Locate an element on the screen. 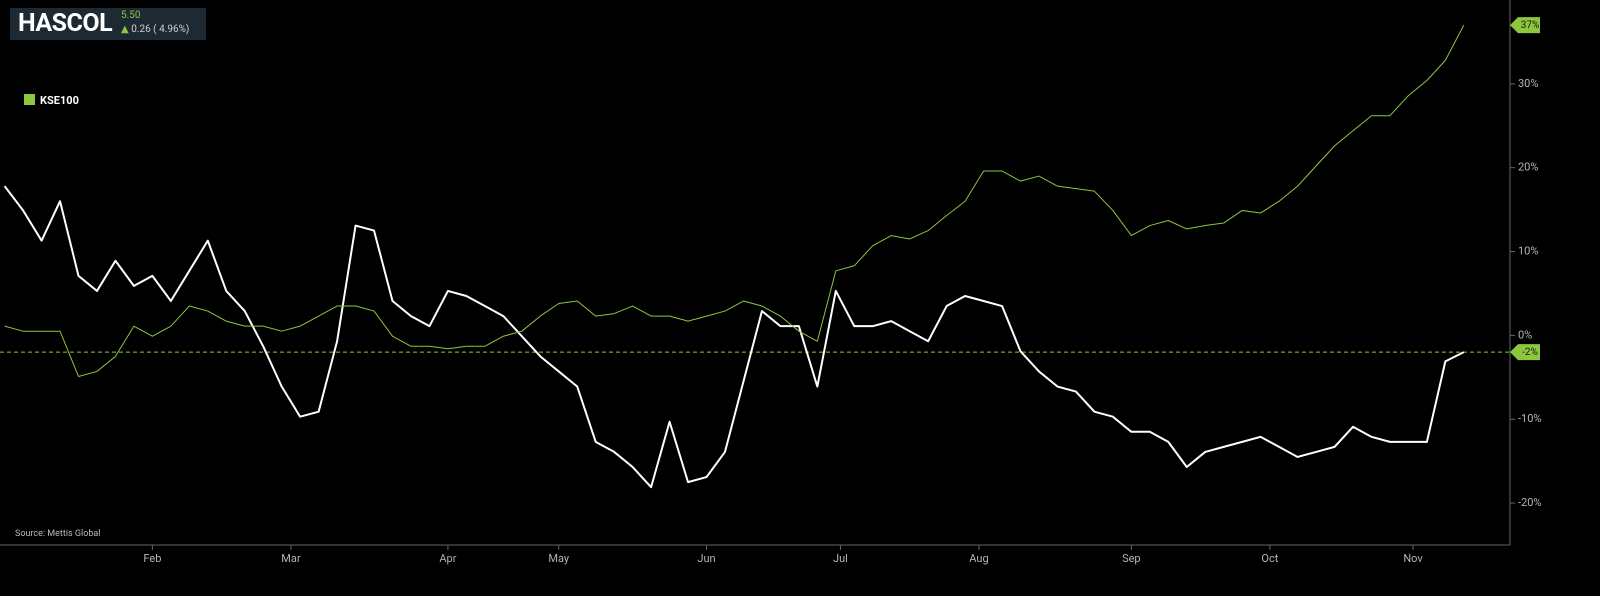 The image size is (1600, 596). change: ▲ 0.26 ( 4.96%) is located at coordinates (155, 29).